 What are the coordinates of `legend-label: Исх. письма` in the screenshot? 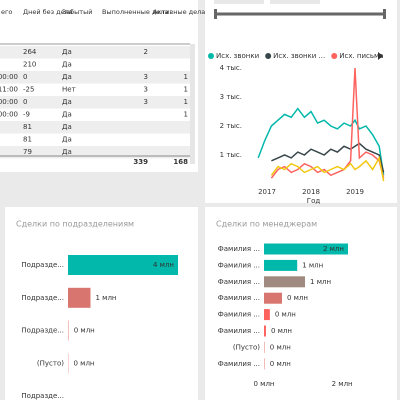 It's located at (361, 56).